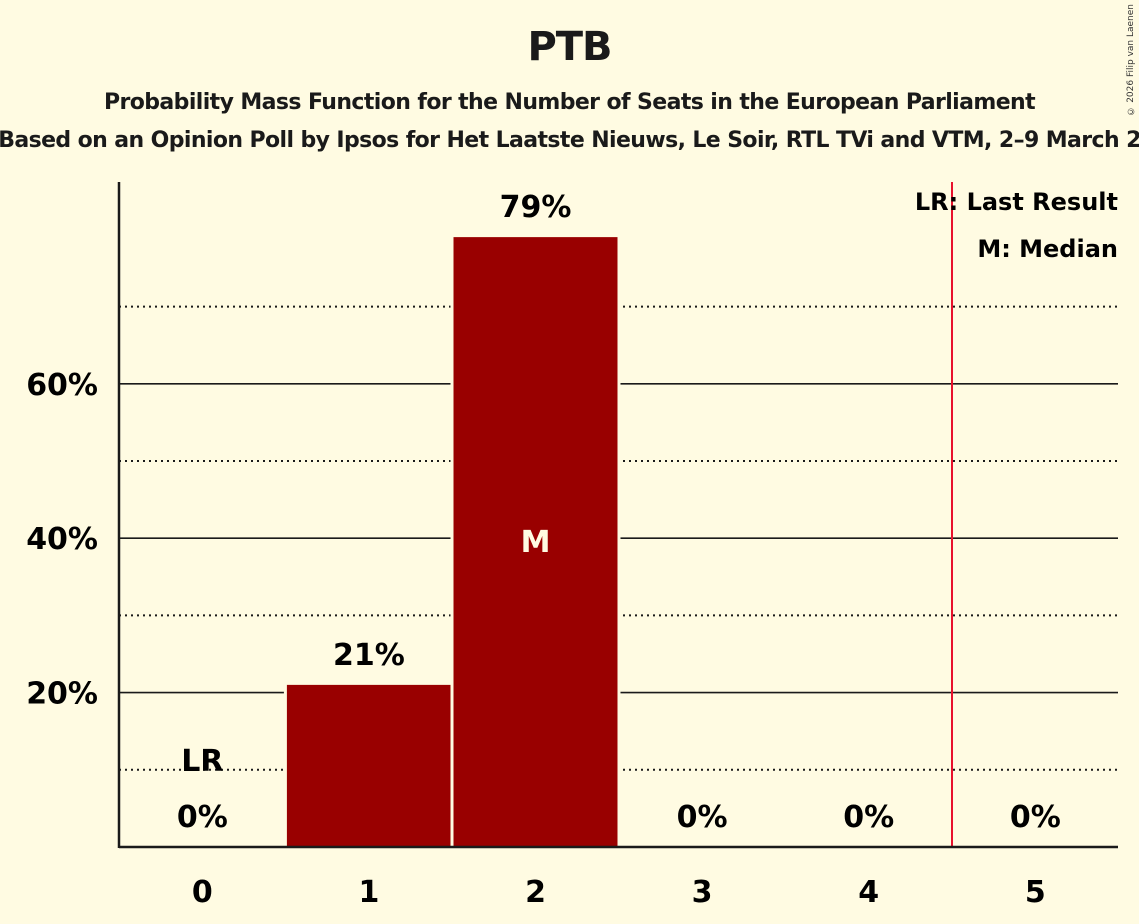 This screenshot has width=1139, height=924. Describe the element at coordinates (62, 539) in the screenshot. I see `y-tick-label: 40%` at that location.